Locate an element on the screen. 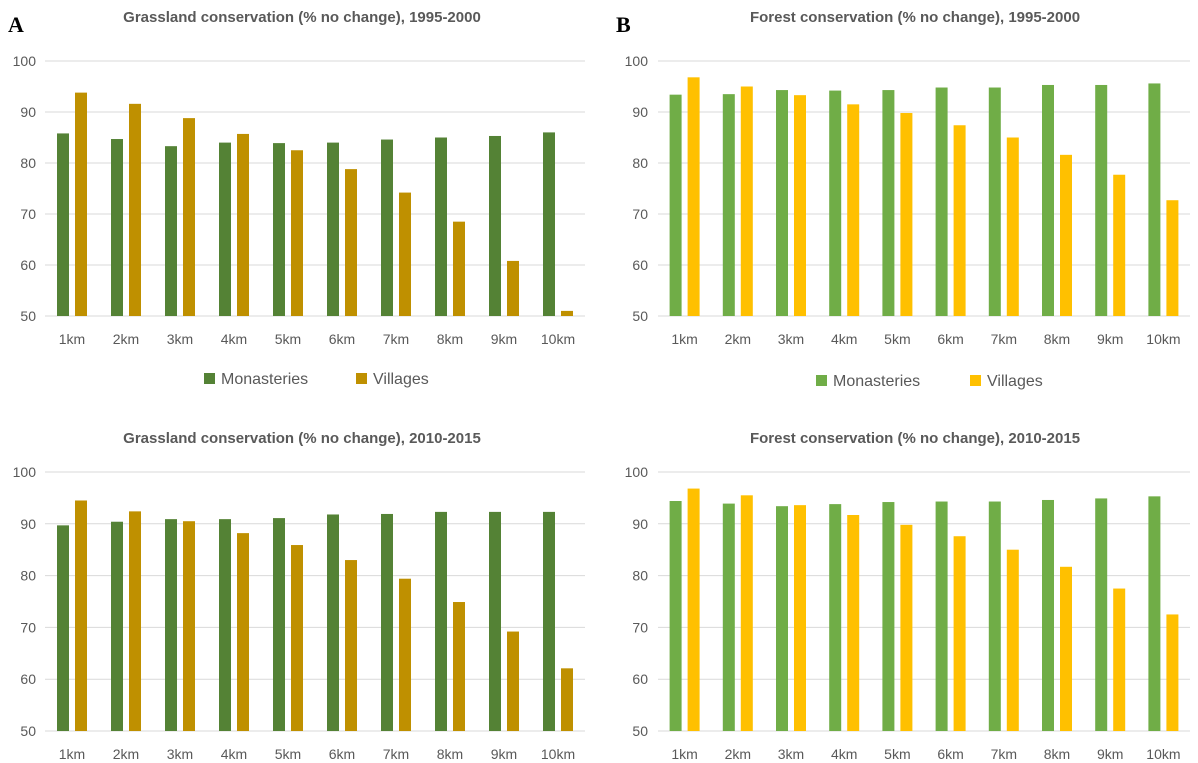 This screenshot has height=763, width=1198. y-tick-label: 70 is located at coordinates (640, 214).